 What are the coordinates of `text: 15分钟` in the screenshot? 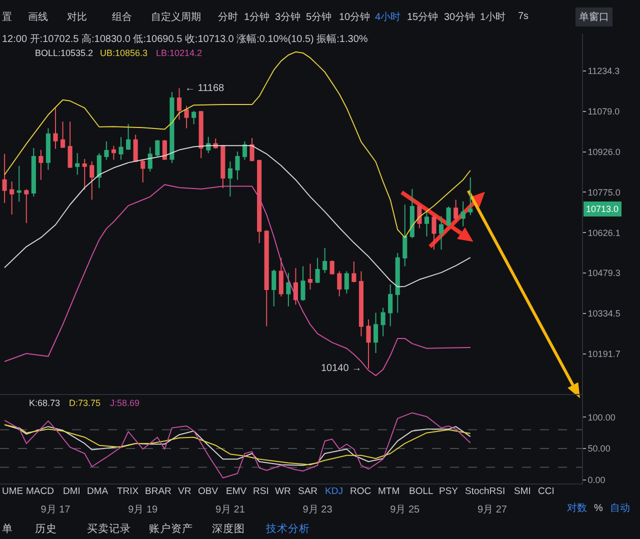 It's located at (422, 17).